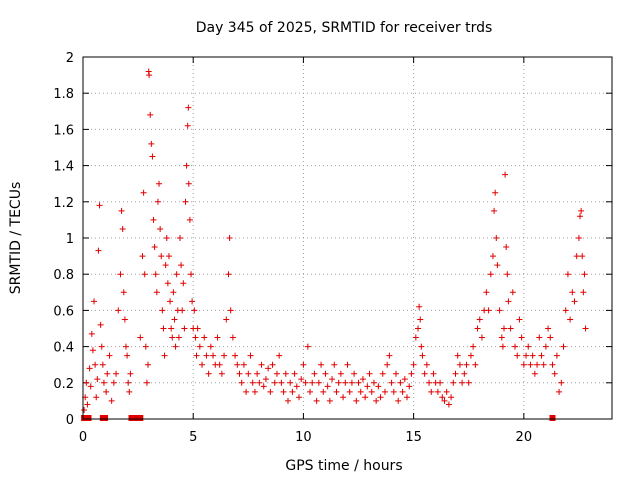 The width and height of the screenshot is (640, 480). I want to click on x-tick-label: 15, so click(413, 437).